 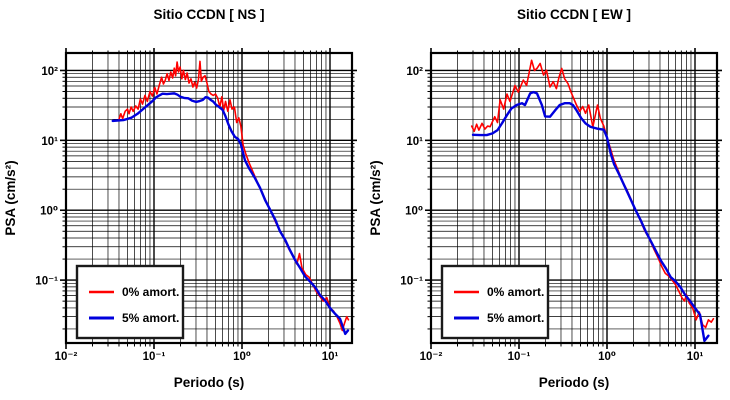 What do you see at coordinates (209, 14) in the screenshot?
I see `chart-title: Sitio CCDN [ NS ]` at bounding box center [209, 14].